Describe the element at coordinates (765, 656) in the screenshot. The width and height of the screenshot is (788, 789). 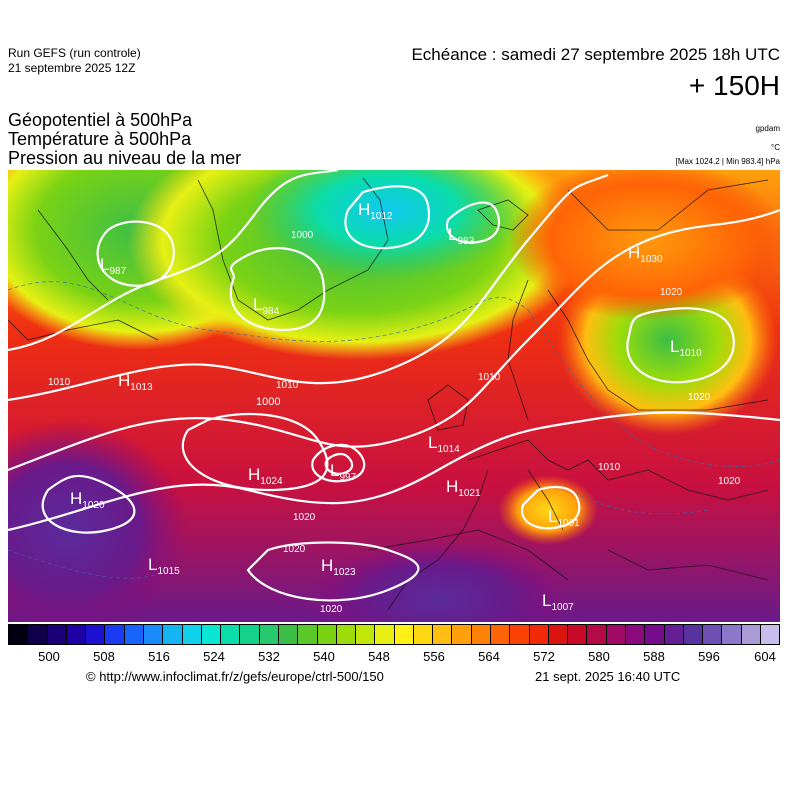
I see `color-scale-tick: 604` at that location.